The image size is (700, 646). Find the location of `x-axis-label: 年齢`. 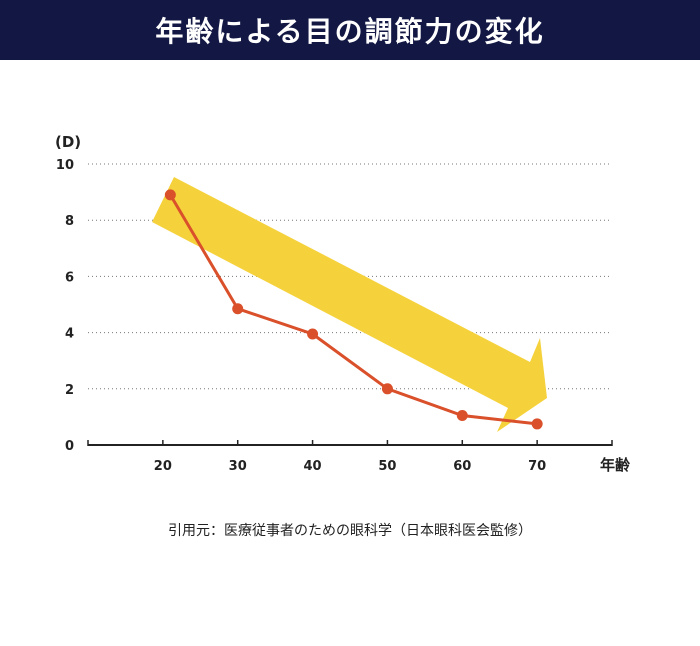

x-axis-label: 年齢 is located at coordinates (615, 465).